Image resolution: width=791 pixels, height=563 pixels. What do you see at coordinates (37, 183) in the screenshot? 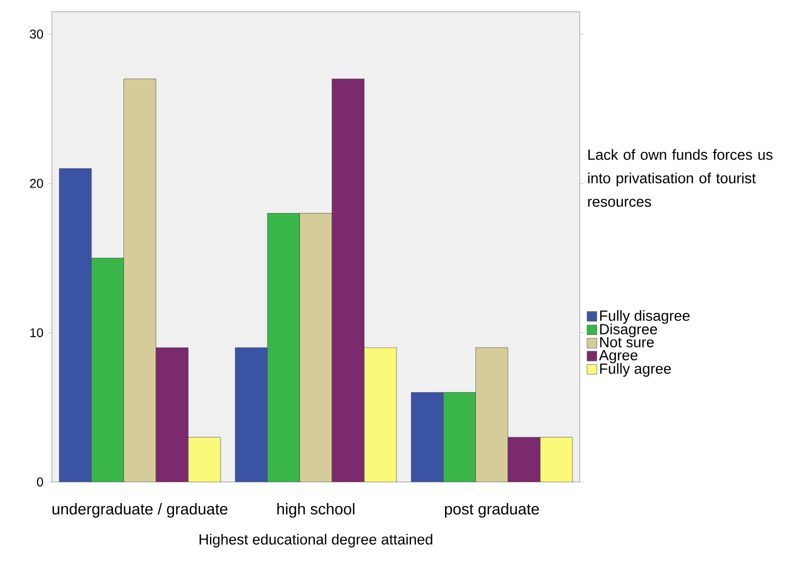
I see `y-tick-label: 20` at bounding box center [37, 183].